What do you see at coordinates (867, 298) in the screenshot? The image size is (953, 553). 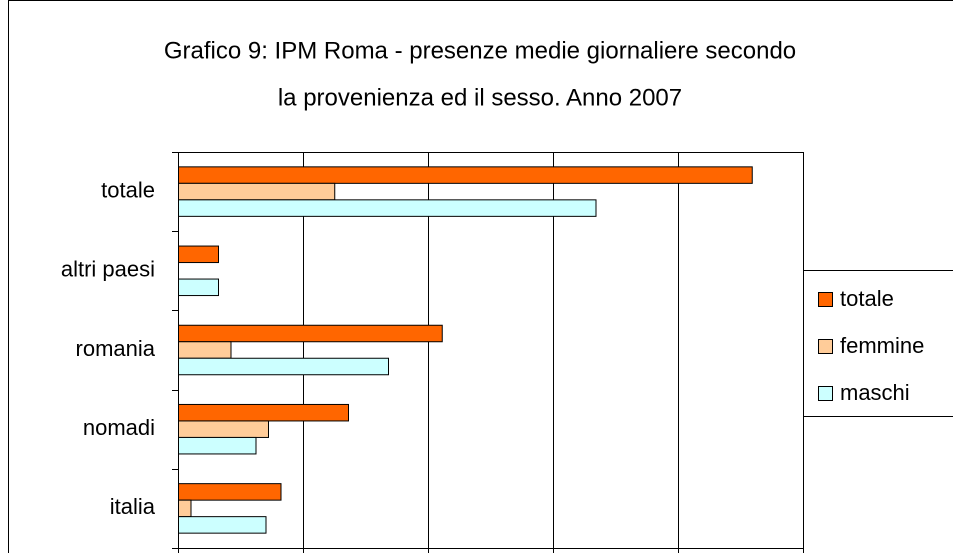 I see `legend-label: totale` at bounding box center [867, 298].